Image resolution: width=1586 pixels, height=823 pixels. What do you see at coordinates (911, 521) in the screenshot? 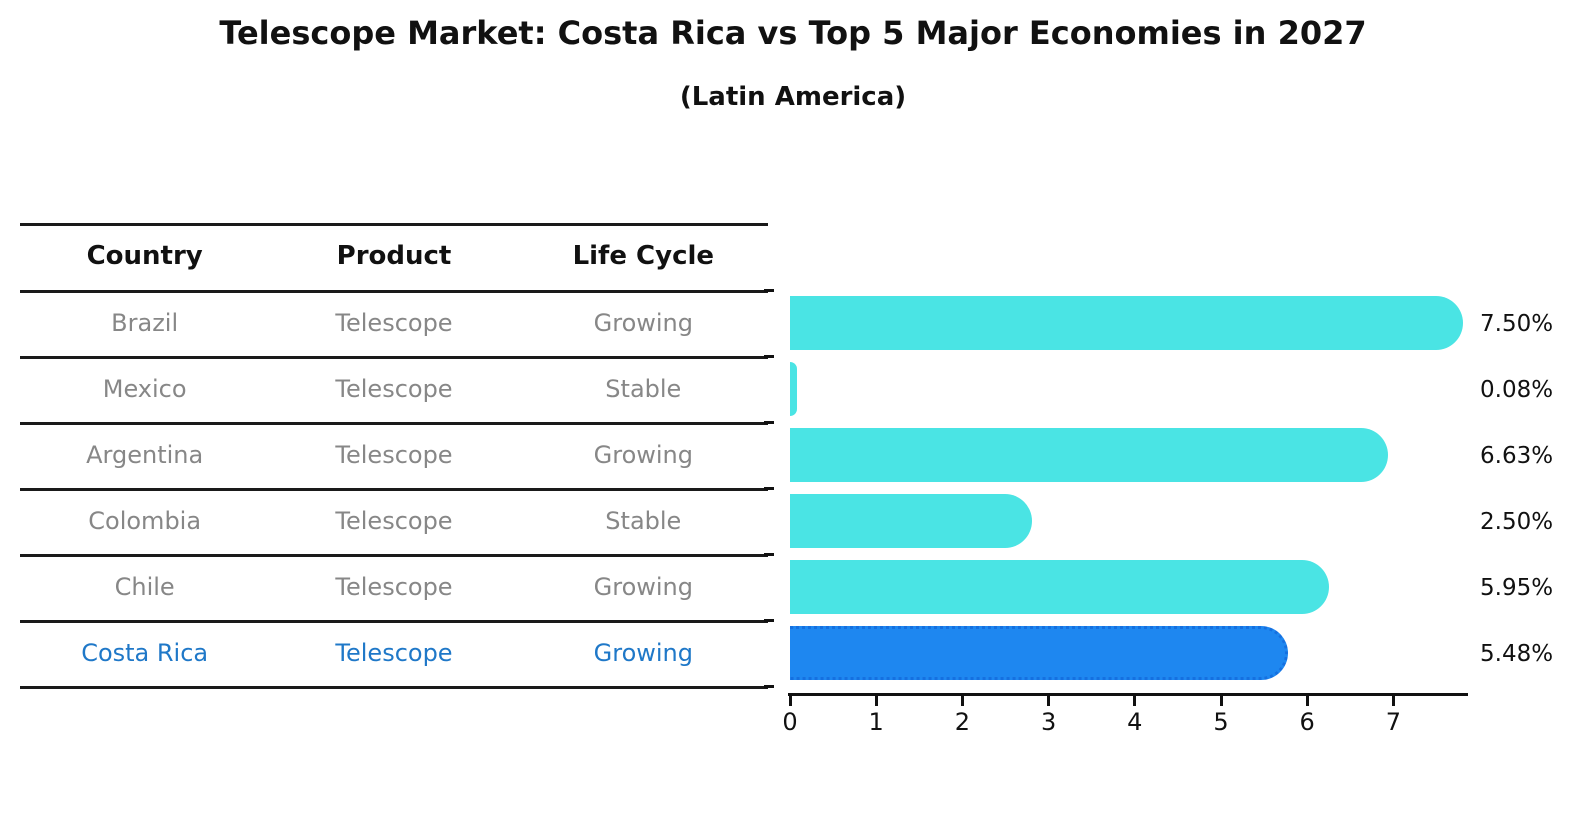
I see `bar-colombia` at bounding box center [911, 521].